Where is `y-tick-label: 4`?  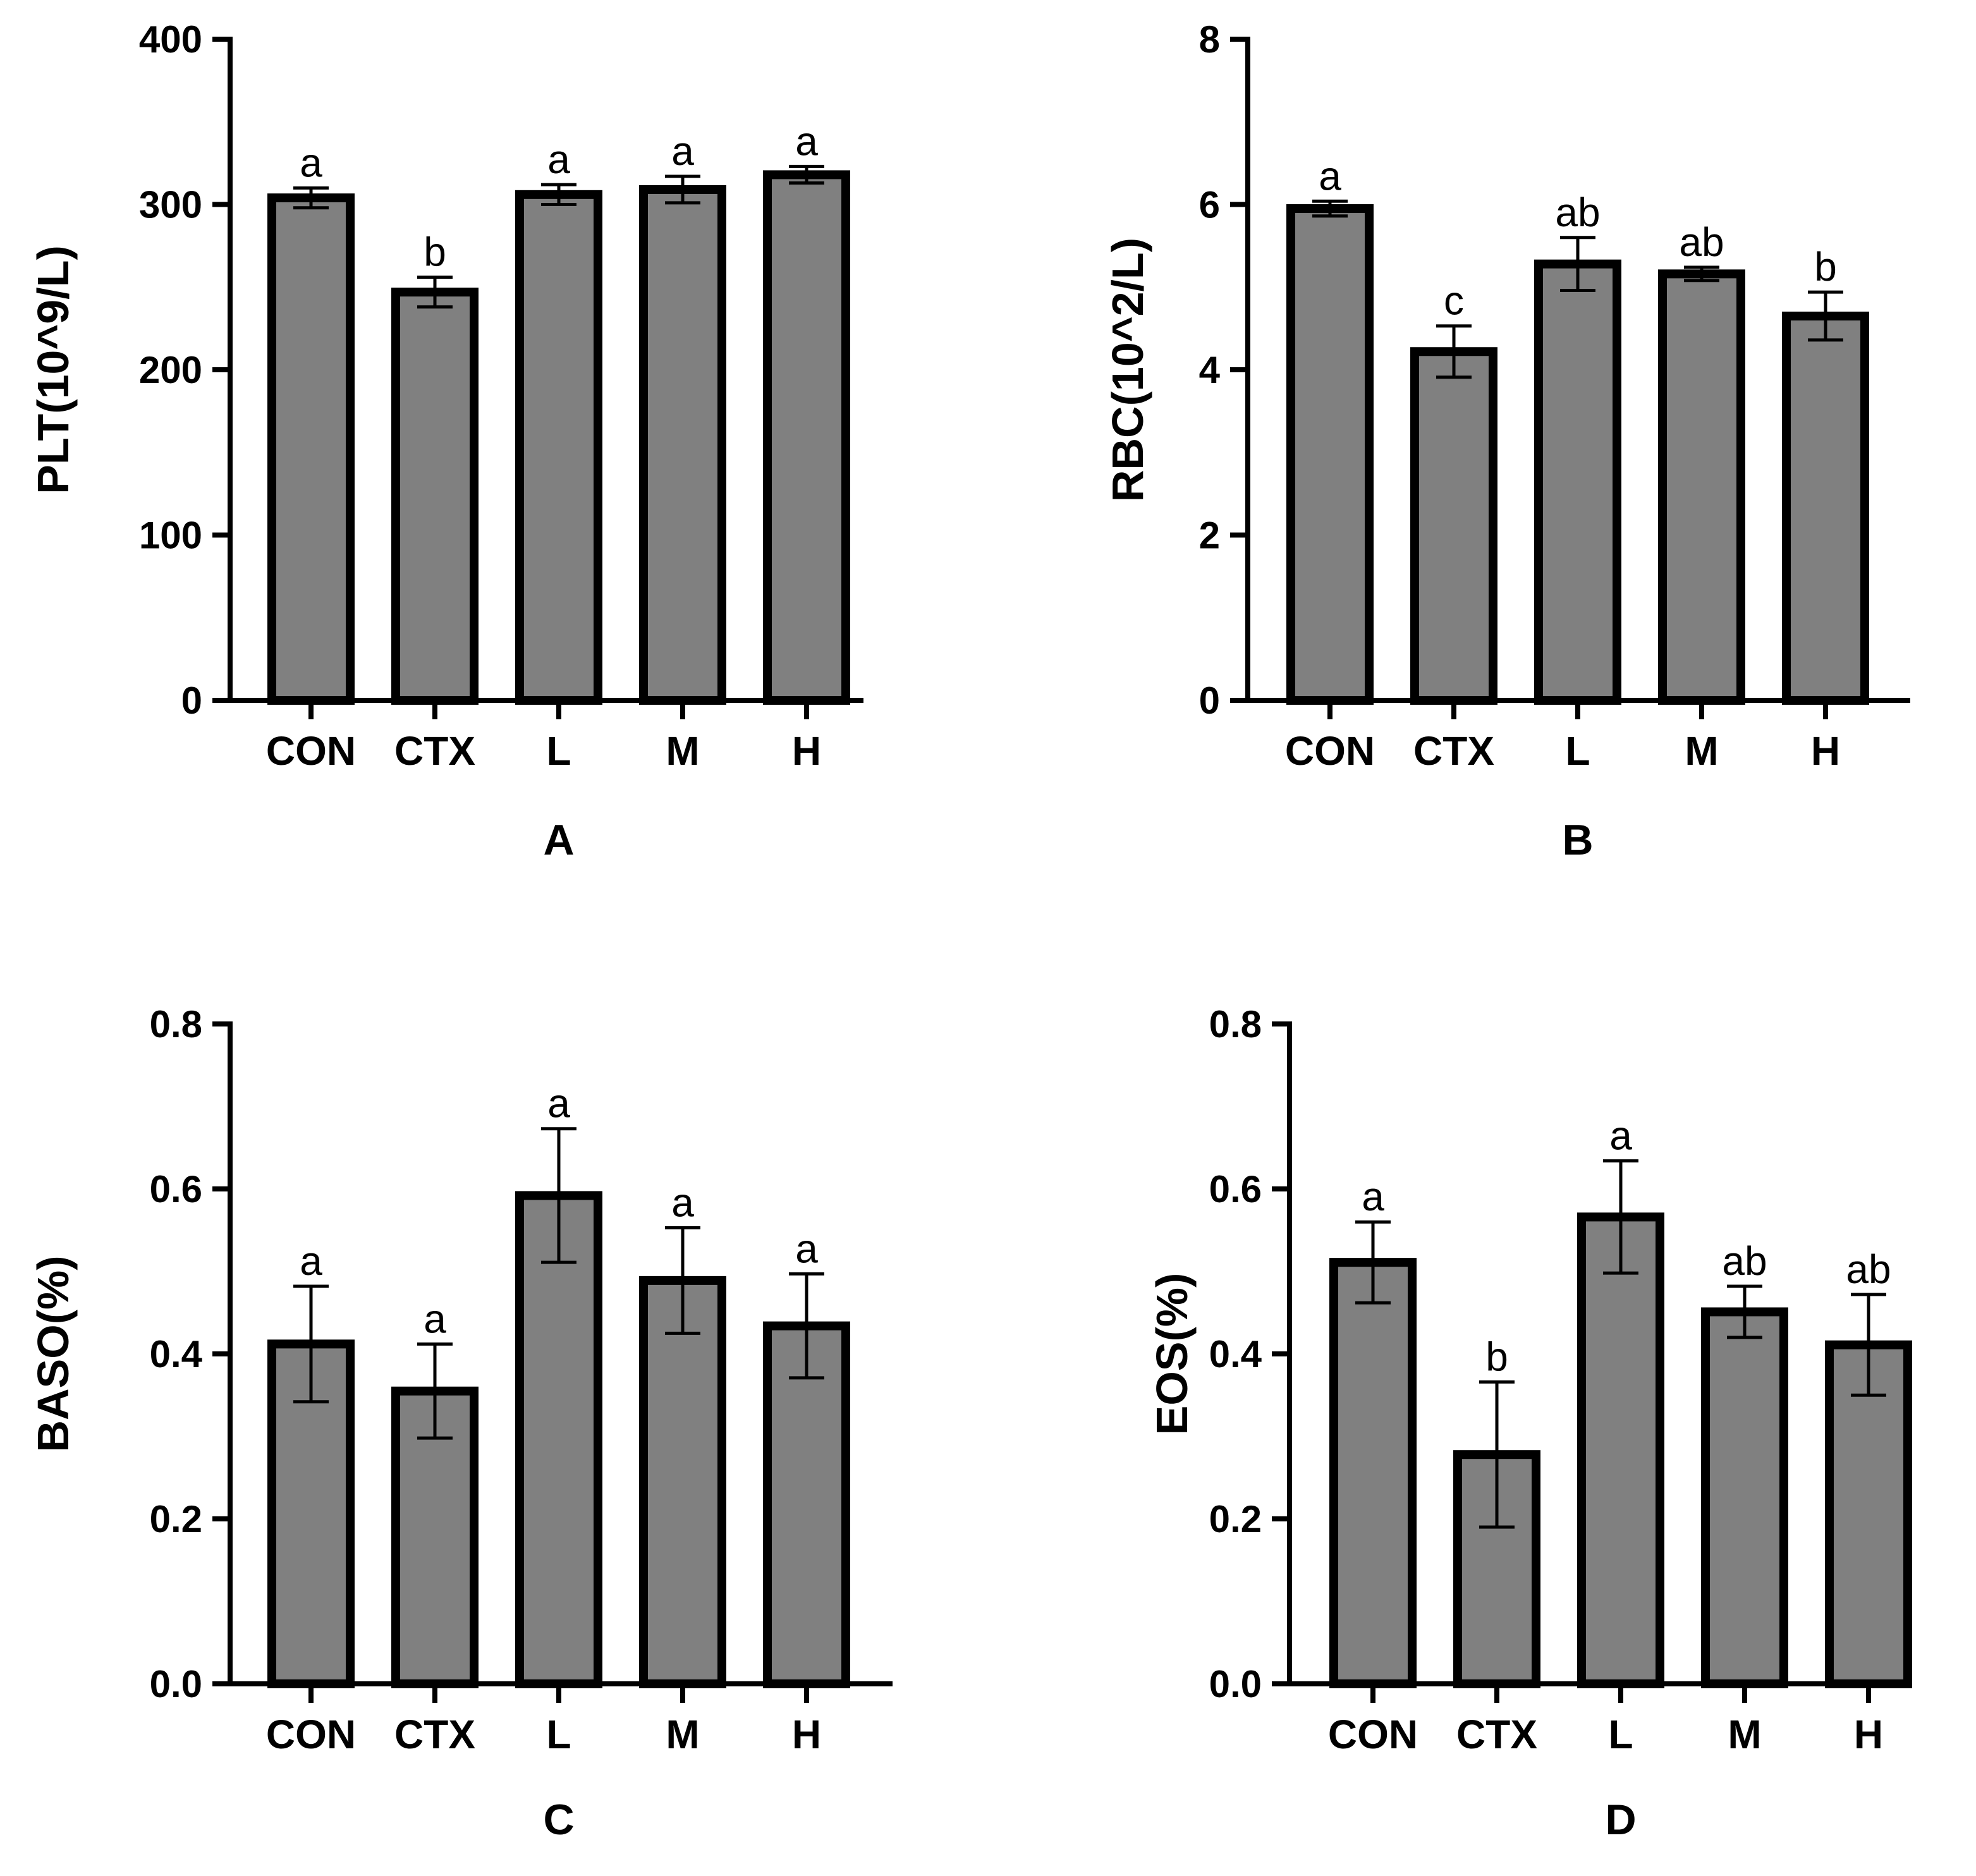 y-tick-label: 4 is located at coordinates (1210, 370).